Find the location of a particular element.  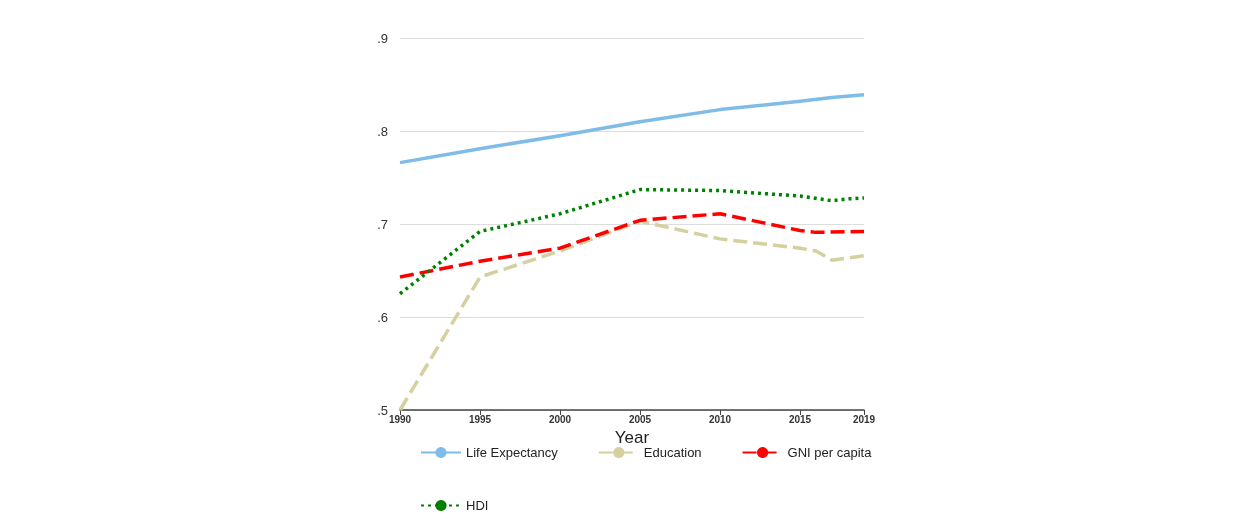

y-tick-label: .9 is located at coordinates (382, 38).